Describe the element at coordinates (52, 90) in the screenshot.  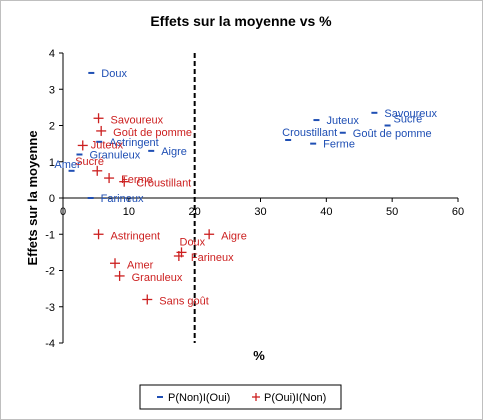
I see `y-tick-label: 3` at that location.